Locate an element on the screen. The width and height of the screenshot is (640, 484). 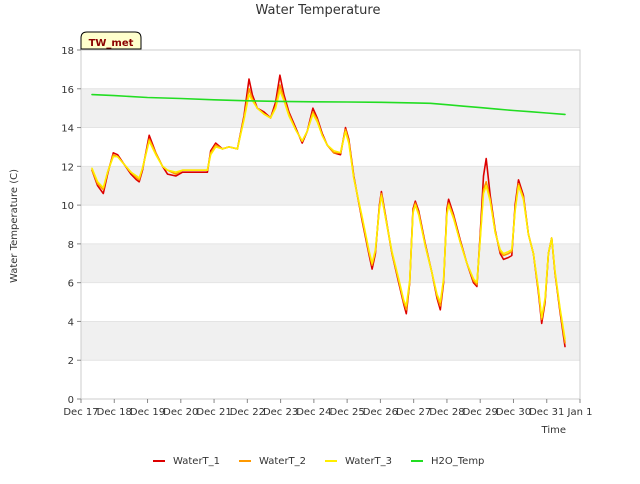
x-axis-label: Time is located at coordinates (553, 430).